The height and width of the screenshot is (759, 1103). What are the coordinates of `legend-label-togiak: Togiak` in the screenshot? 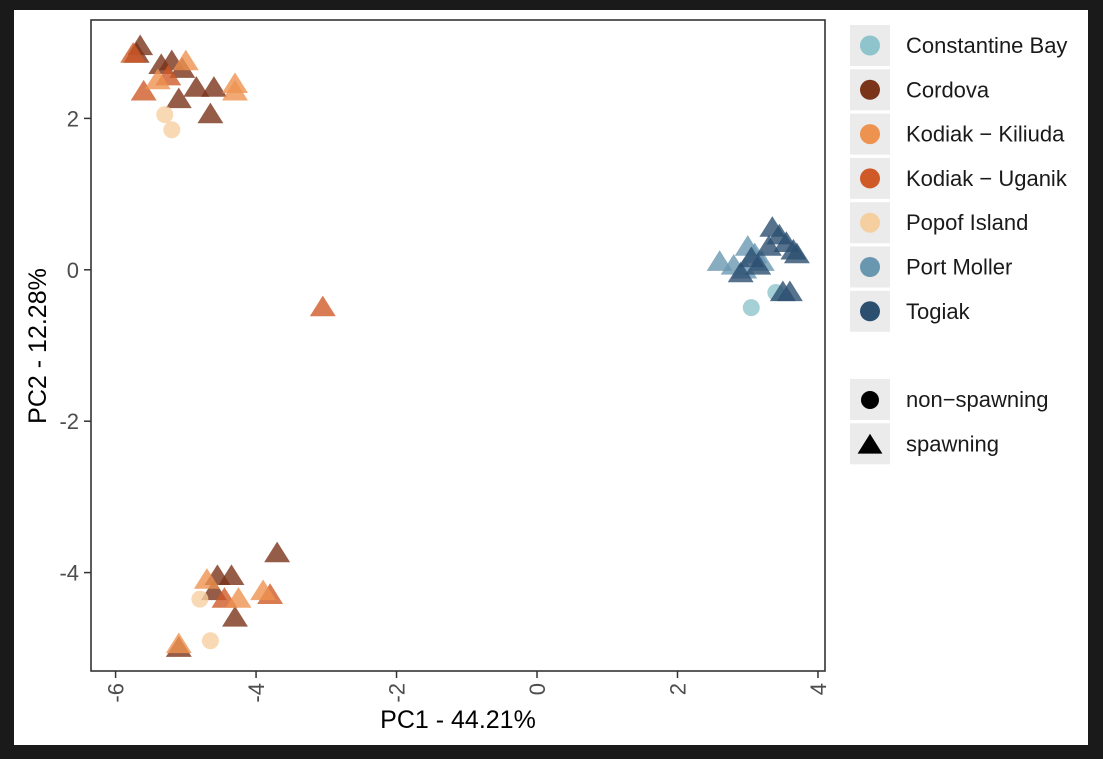 It's located at (938, 311).